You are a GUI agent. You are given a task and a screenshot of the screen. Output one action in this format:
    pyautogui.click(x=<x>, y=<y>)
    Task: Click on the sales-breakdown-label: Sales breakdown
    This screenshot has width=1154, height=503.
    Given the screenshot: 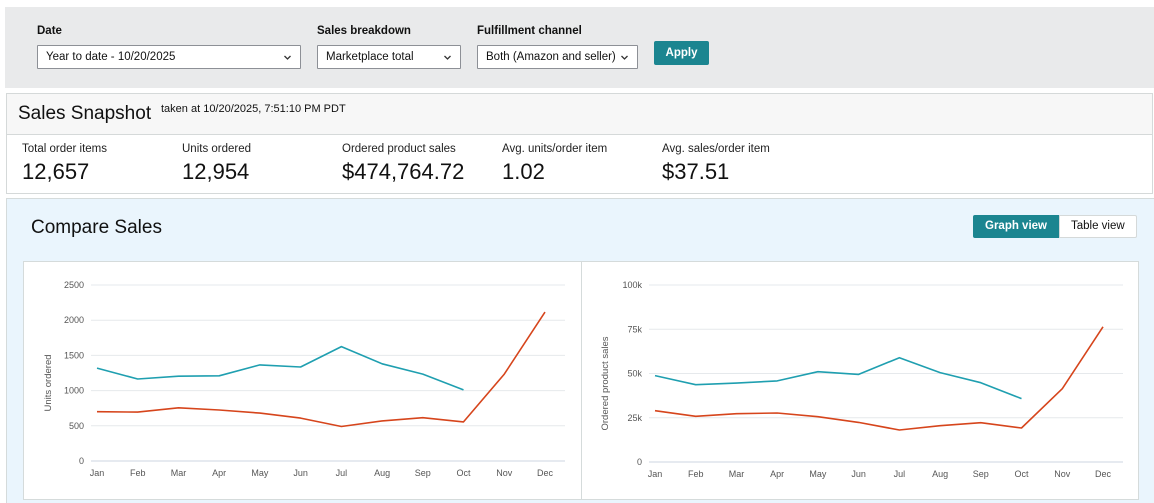 What is the action you would take?
    pyautogui.click(x=364, y=31)
    